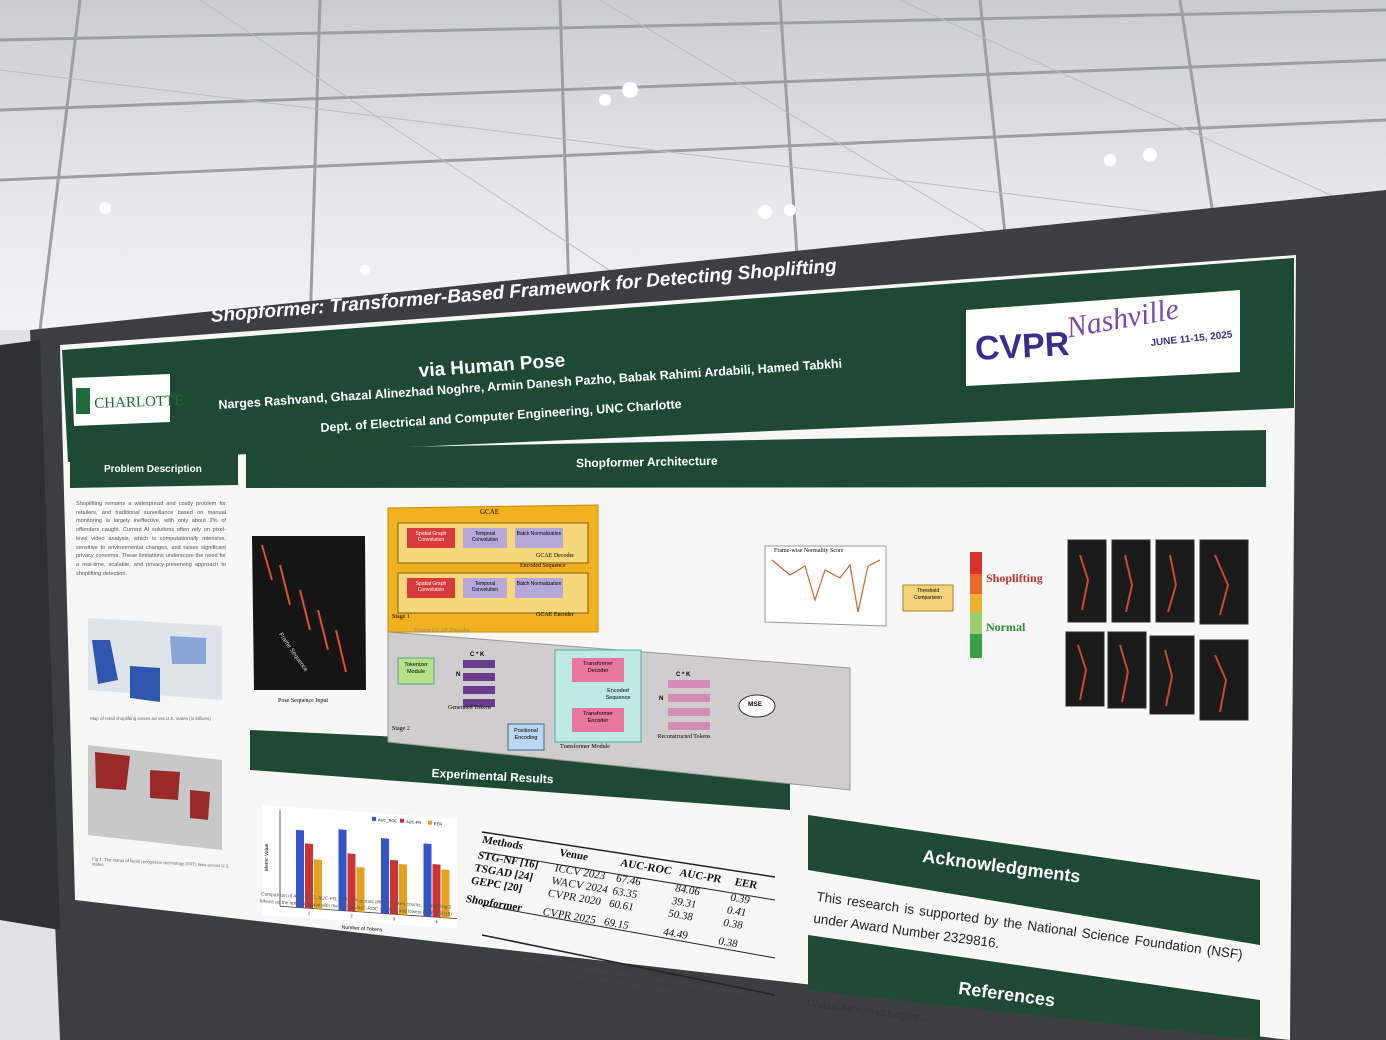 The image size is (1386, 1040). What do you see at coordinates (394, 918) in the screenshot?
I see `x-tick-label: 3` at bounding box center [394, 918].